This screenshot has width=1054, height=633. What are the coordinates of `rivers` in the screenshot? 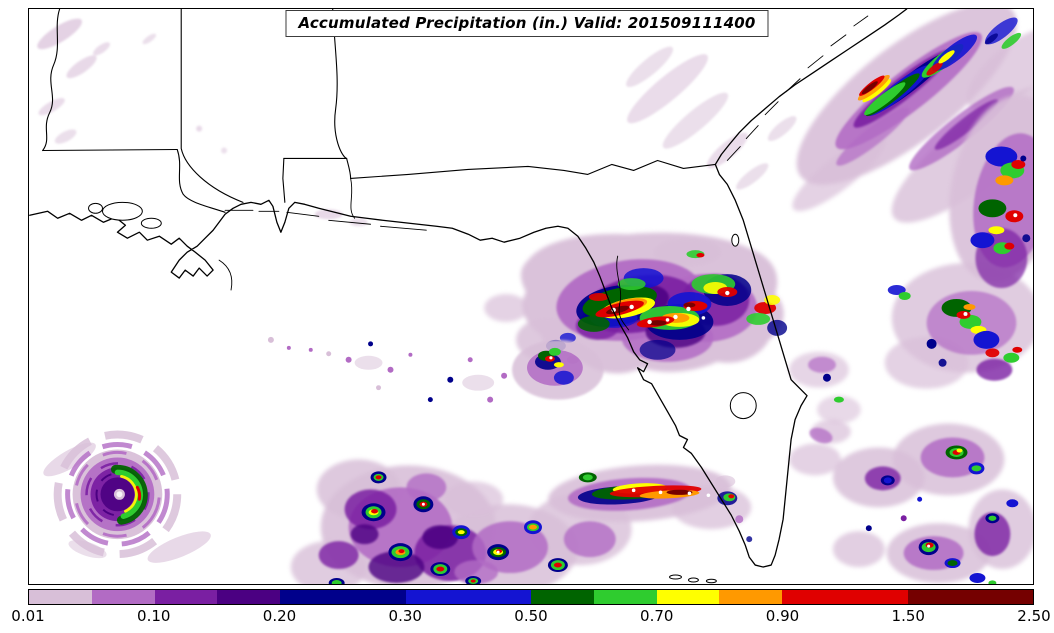 It's located at (490, 254).